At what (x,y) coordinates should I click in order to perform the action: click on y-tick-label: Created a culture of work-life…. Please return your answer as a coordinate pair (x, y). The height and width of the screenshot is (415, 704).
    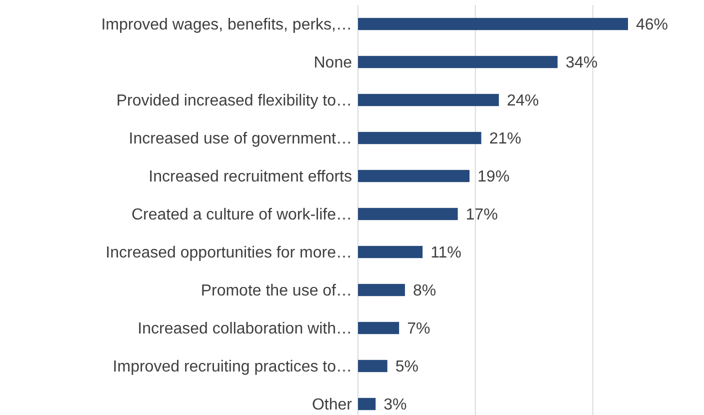
    Looking at the image, I should click on (241, 215).